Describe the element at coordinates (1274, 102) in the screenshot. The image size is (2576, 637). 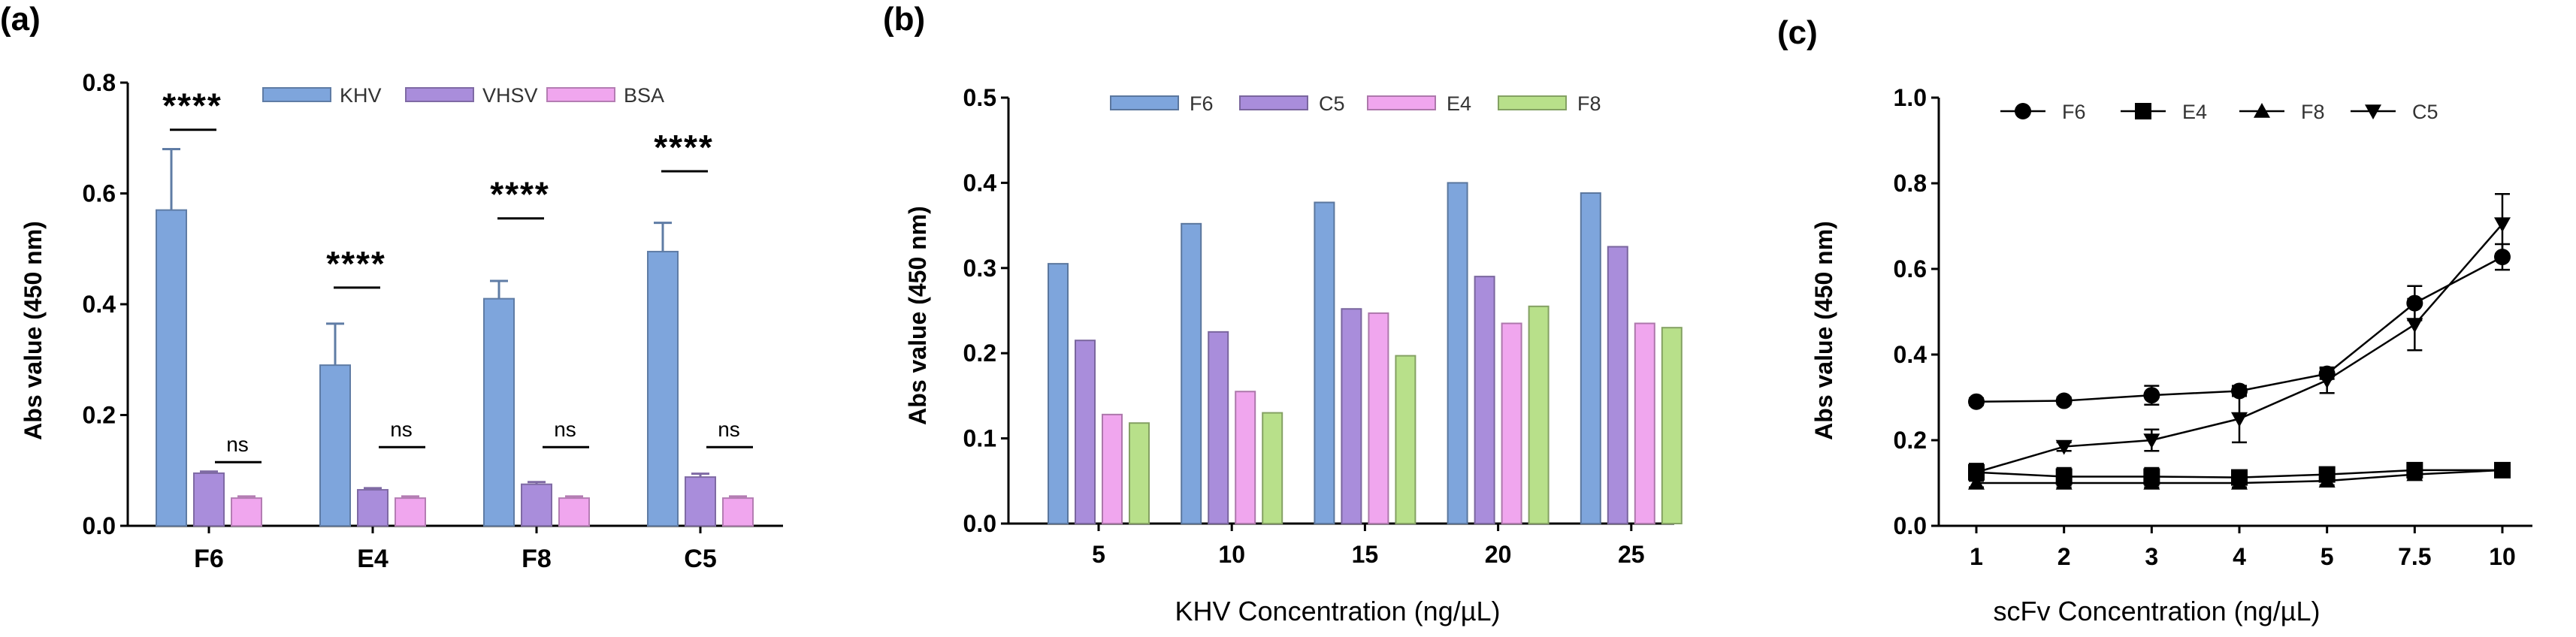
I see `panel-b-legend-swatch-c5` at that location.